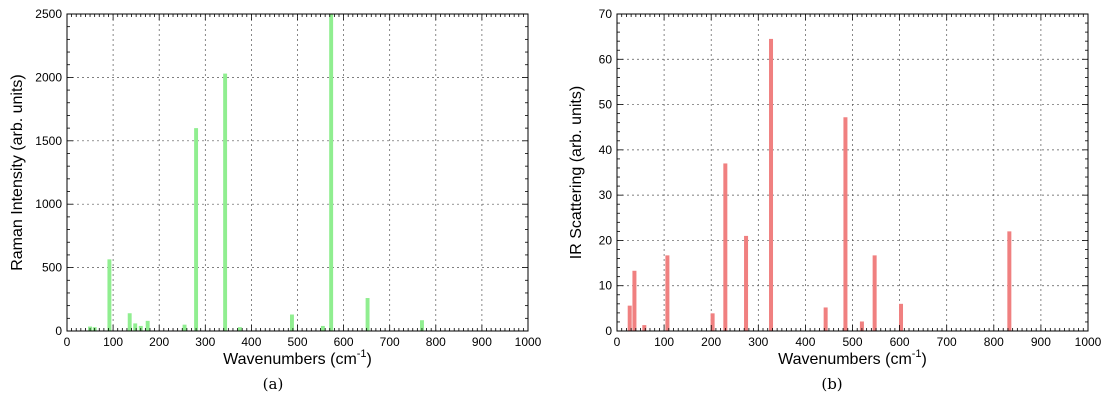  What do you see at coordinates (159, 342) in the screenshot?
I see `raman-x-tick-label: 200` at bounding box center [159, 342].